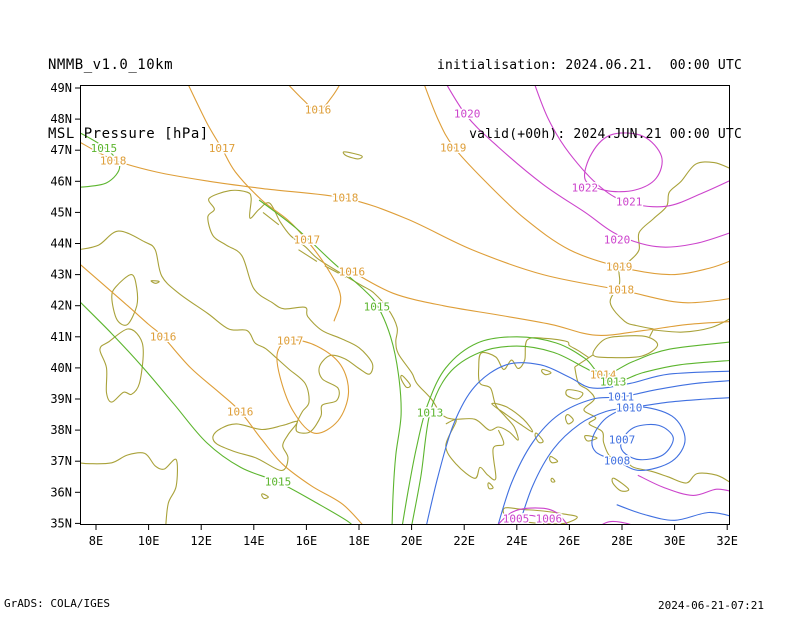 The height and width of the screenshot is (618, 800). What do you see at coordinates (549, 519) in the screenshot?
I see `isobar-label: 1006` at bounding box center [549, 519].